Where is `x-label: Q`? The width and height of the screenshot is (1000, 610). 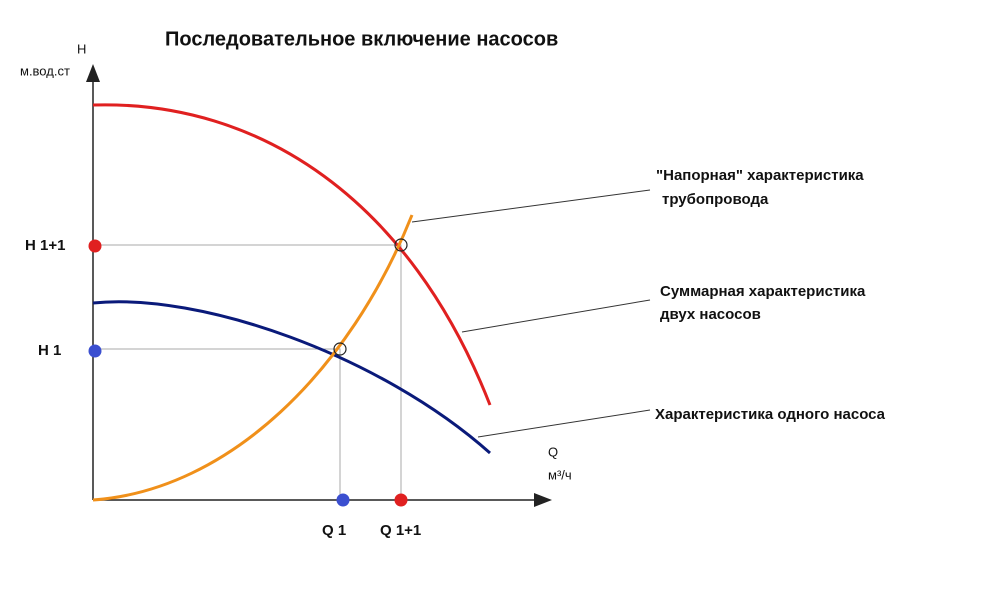
x-label: Q is located at coordinates (553, 451).